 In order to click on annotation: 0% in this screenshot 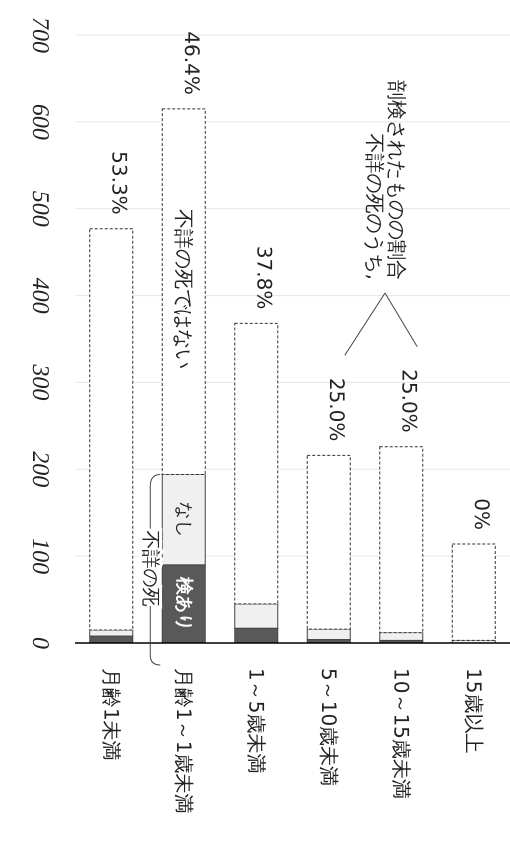, I will do `click(482, 514)`.